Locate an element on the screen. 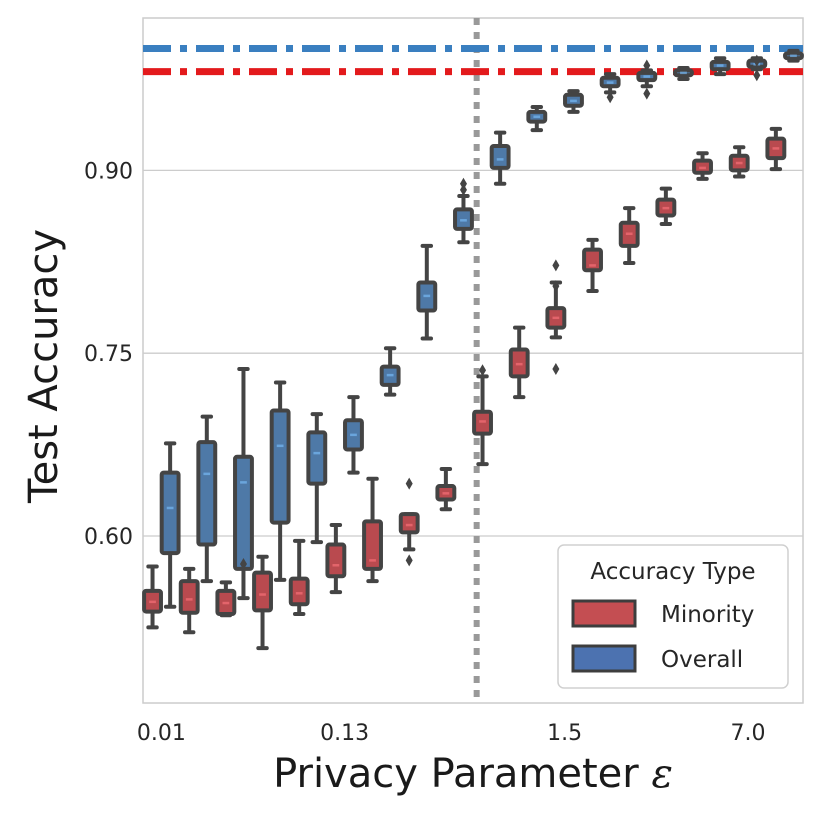 The width and height of the screenshot is (822, 822). x-tick-label: 0.13 is located at coordinates (344, 733).